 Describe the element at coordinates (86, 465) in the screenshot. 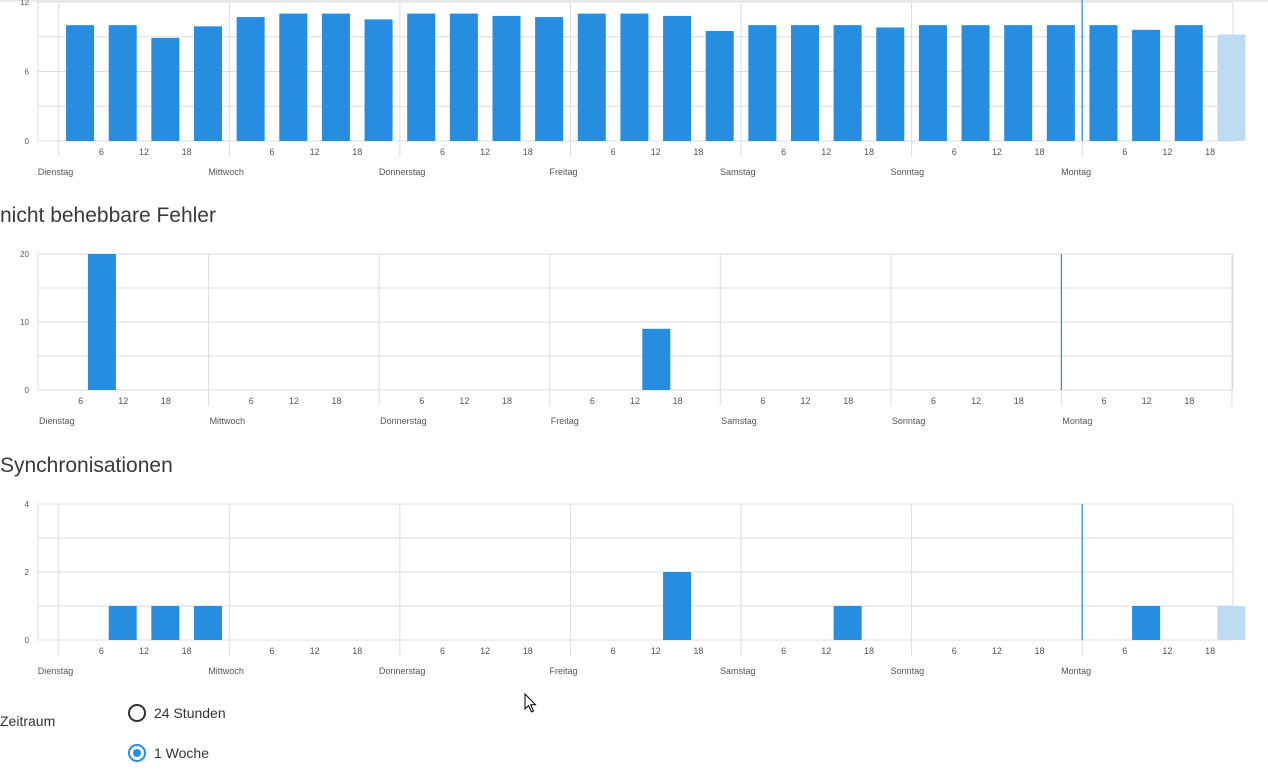

I see `section-title-synchronisations: Synchronisationen` at that location.